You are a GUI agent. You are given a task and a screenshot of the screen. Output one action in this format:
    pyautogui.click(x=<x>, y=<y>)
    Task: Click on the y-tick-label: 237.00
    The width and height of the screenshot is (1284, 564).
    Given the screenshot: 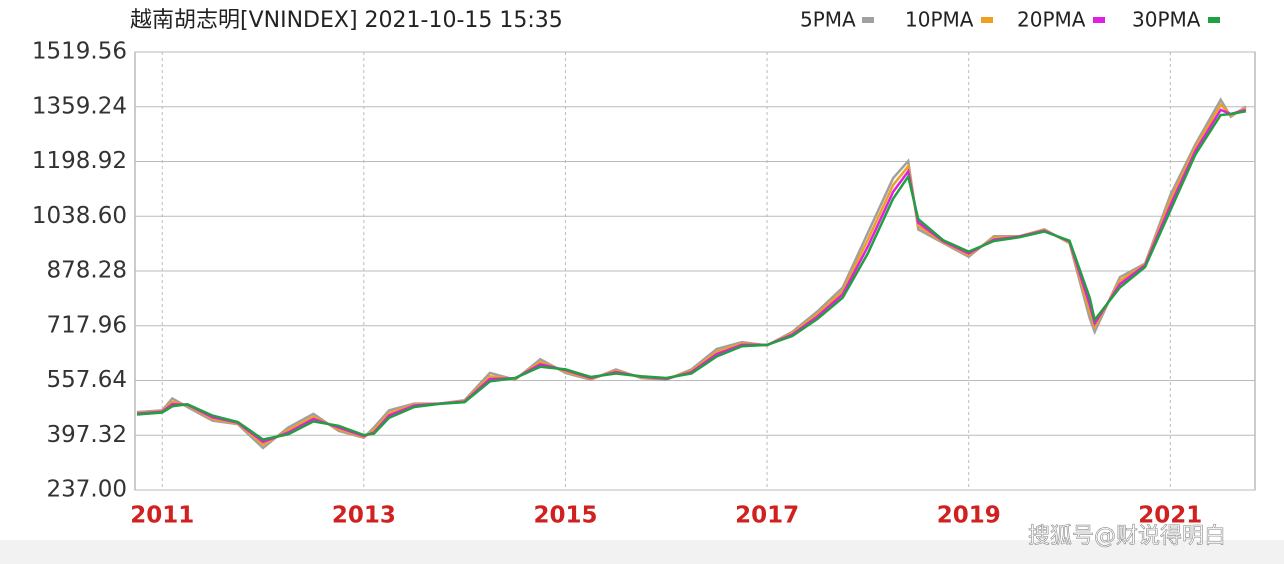 What is the action you would take?
    pyautogui.click(x=87, y=490)
    